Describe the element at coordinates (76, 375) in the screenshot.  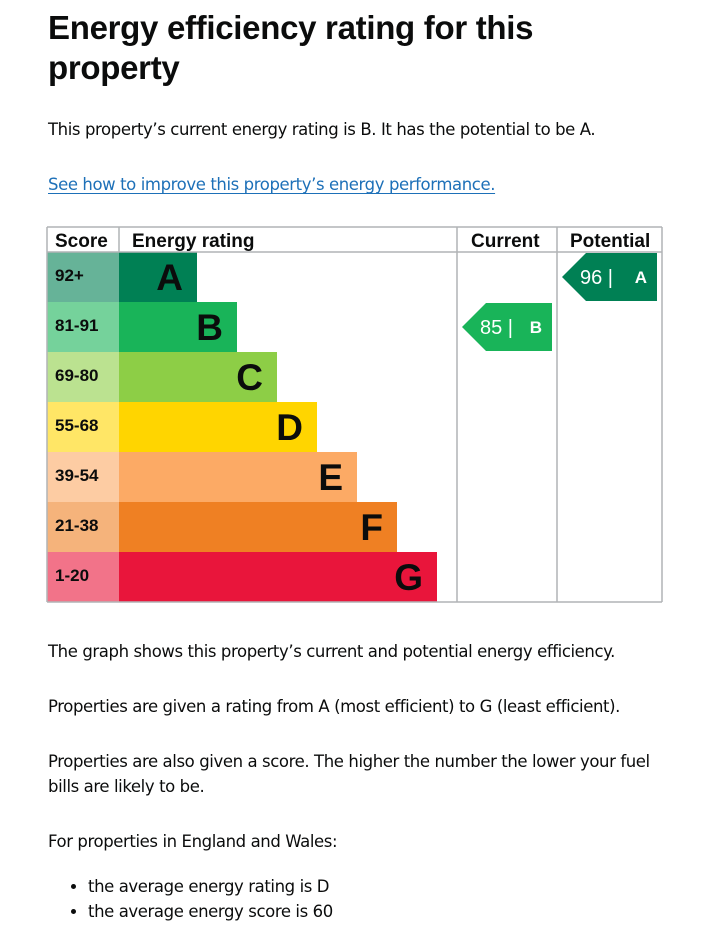
I see `score-range-c: 69-80` at that location.